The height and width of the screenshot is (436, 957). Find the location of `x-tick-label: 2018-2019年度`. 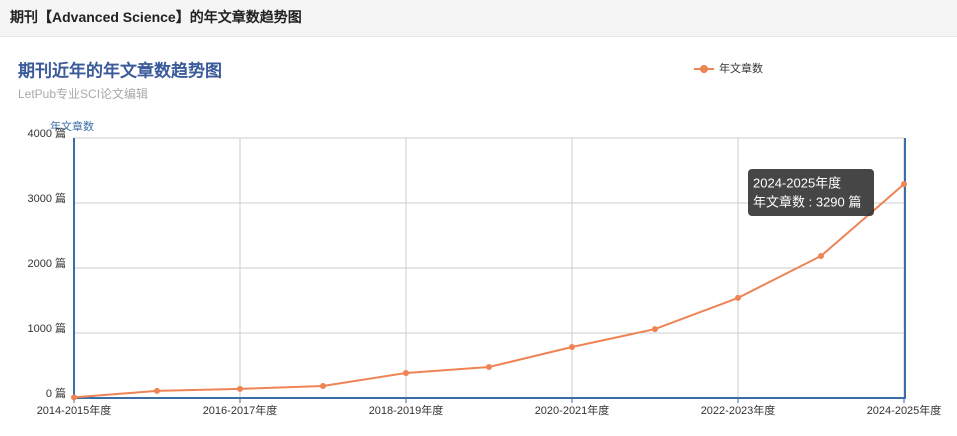

x-tick-label: 2018-2019年度 is located at coordinates (406, 410).